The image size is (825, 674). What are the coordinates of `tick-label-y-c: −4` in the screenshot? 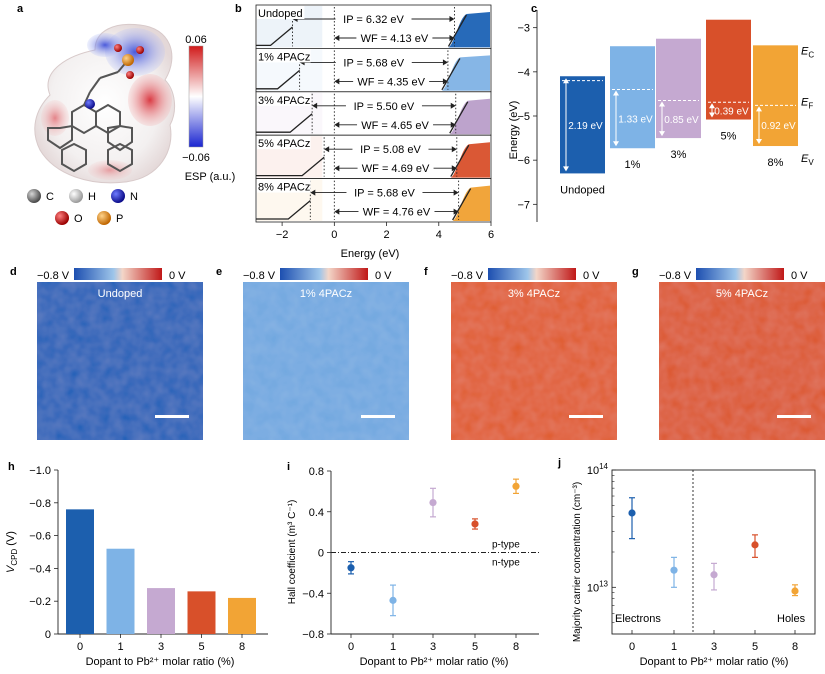 It's located at (523, 73).